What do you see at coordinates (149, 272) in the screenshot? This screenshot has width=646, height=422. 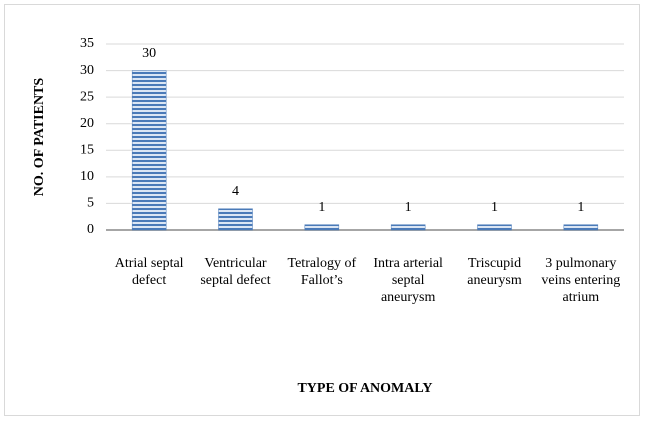 I see `x-tick-label: Atrial septal defect` at bounding box center [149, 272].